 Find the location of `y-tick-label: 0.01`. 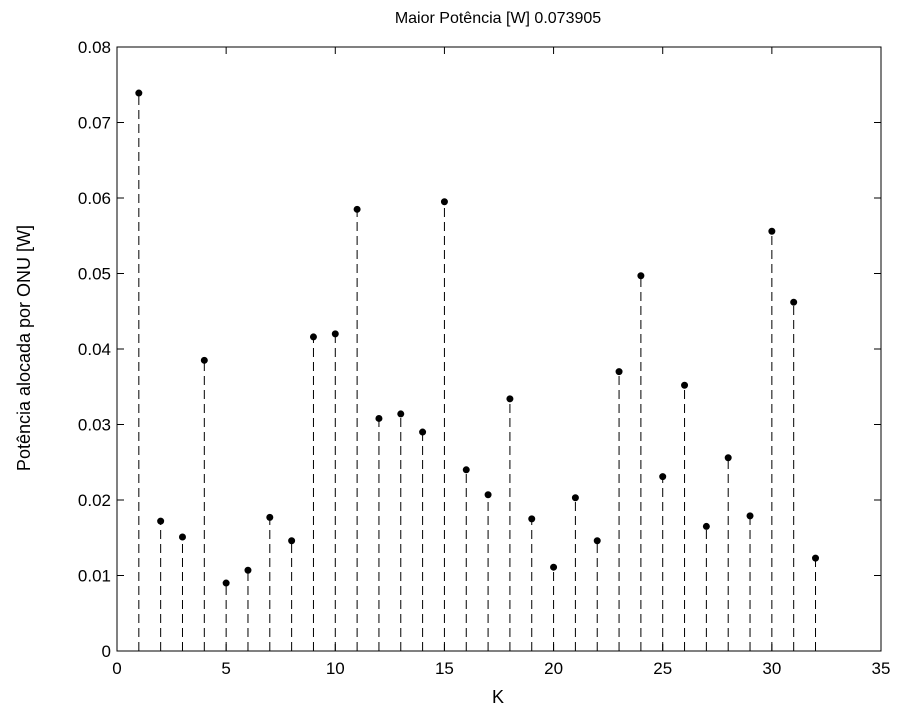

y-tick-label: 0.01 is located at coordinates (94, 576).